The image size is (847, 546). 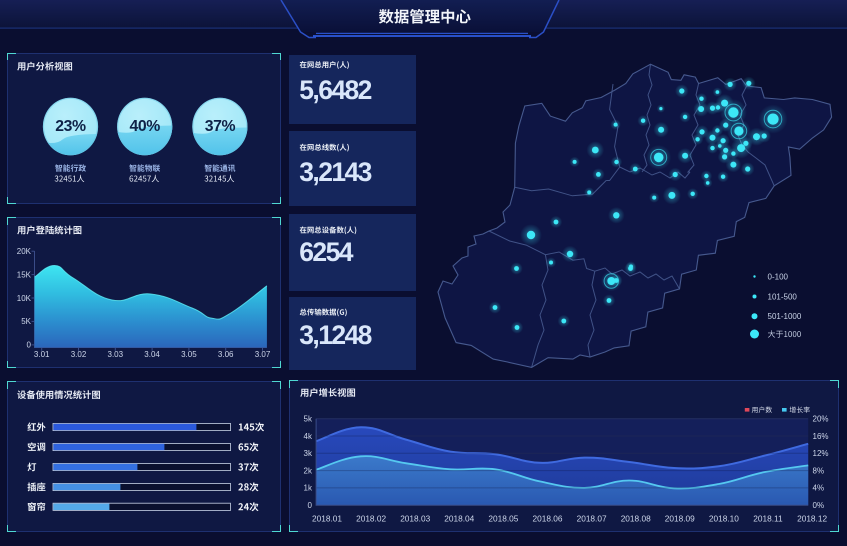 I want to click on svg-text: 5K, so click(x=26, y=321).